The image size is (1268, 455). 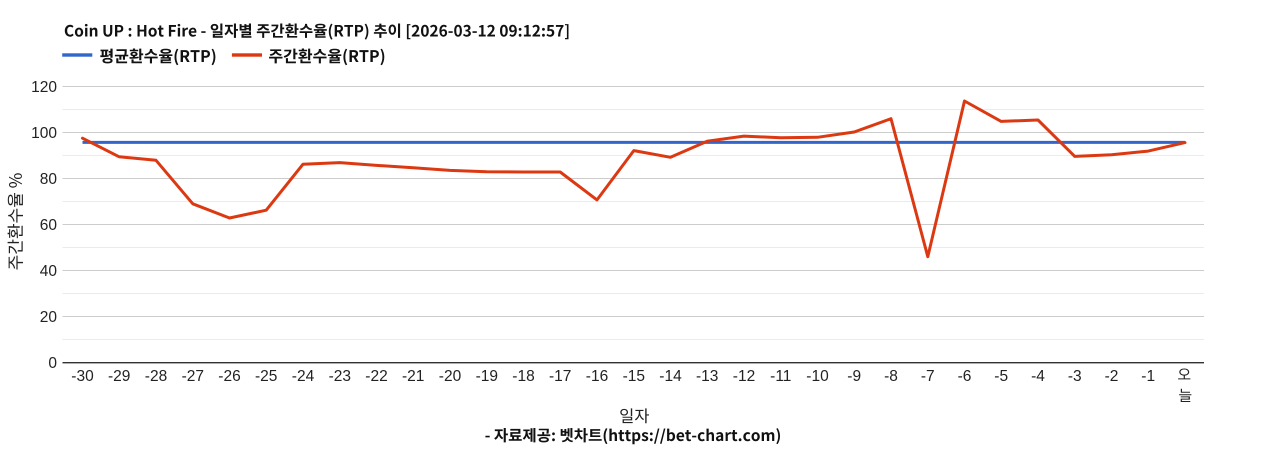 What do you see at coordinates (229, 376) in the screenshot?
I see `svg-text: -26` at bounding box center [229, 376].